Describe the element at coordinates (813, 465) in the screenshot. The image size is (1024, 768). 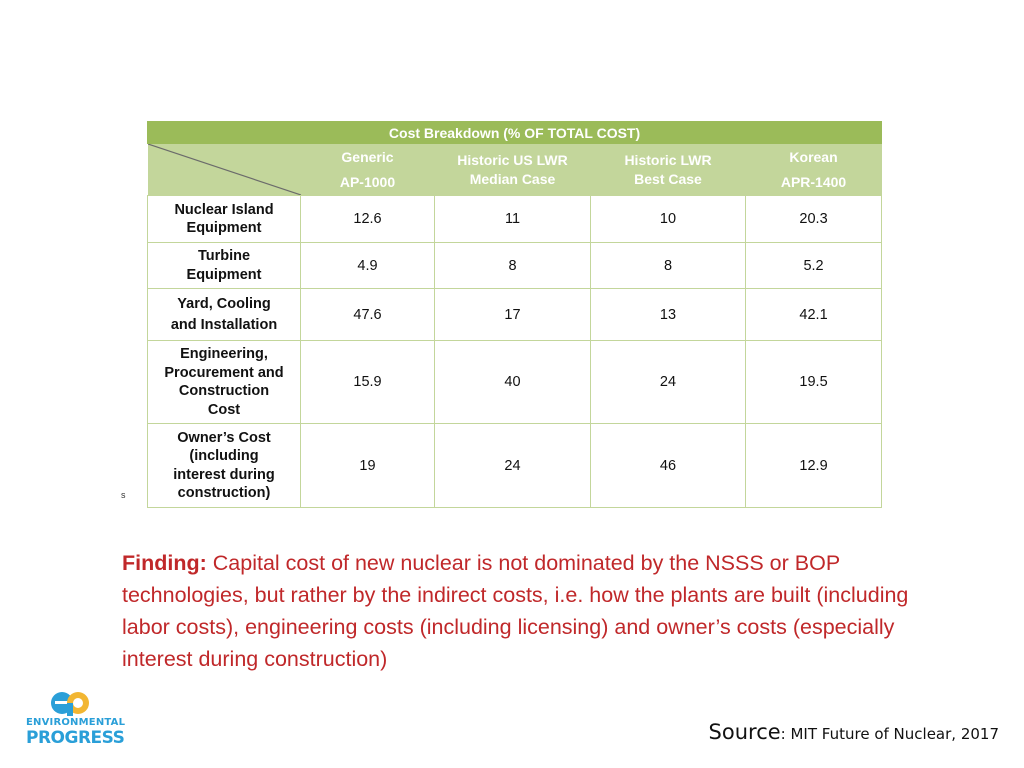
I see `table-cell: 12.9` at that location.